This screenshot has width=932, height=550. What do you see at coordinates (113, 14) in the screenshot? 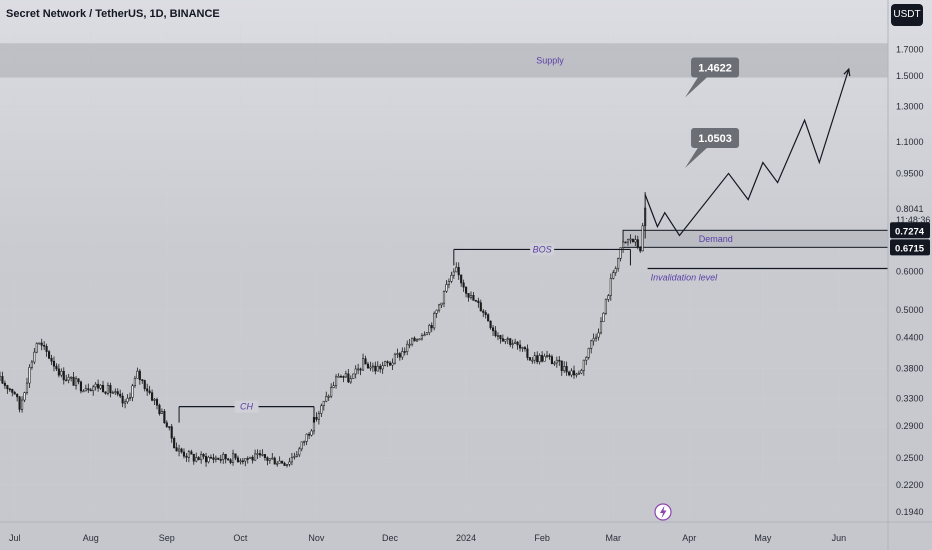
I see `chart-title: Secret Network / TetherUS, 1D, BINANCE` at bounding box center [113, 14].